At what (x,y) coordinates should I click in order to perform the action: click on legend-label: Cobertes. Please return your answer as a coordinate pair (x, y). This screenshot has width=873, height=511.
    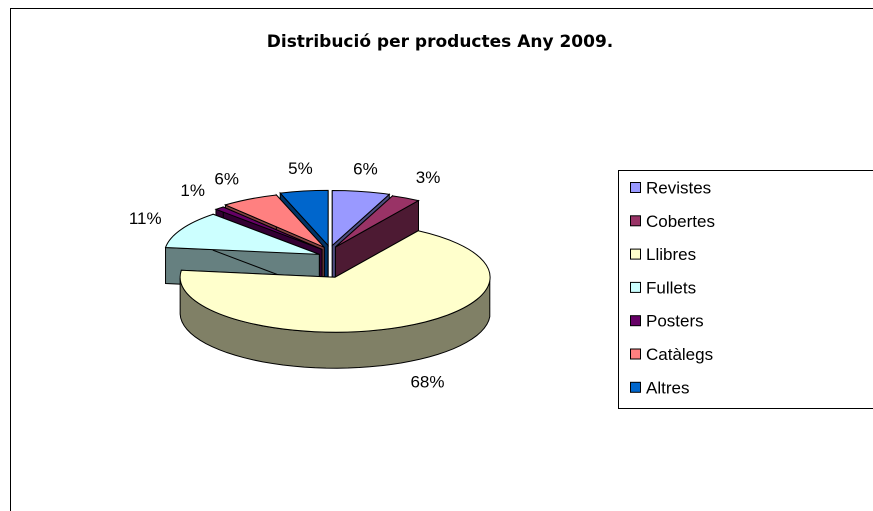
    Looking at the image, I should click on (680, 221).